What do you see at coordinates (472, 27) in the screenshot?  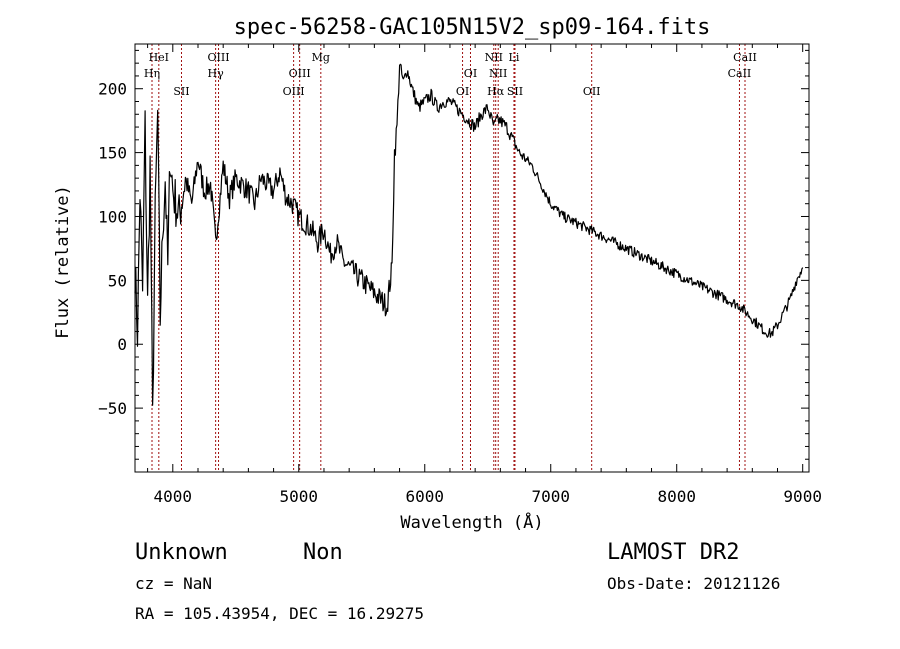 I see `chart-title: spec-56258-GAC105N15V2_sp09-164.fits` at bounding box center [472, 27].